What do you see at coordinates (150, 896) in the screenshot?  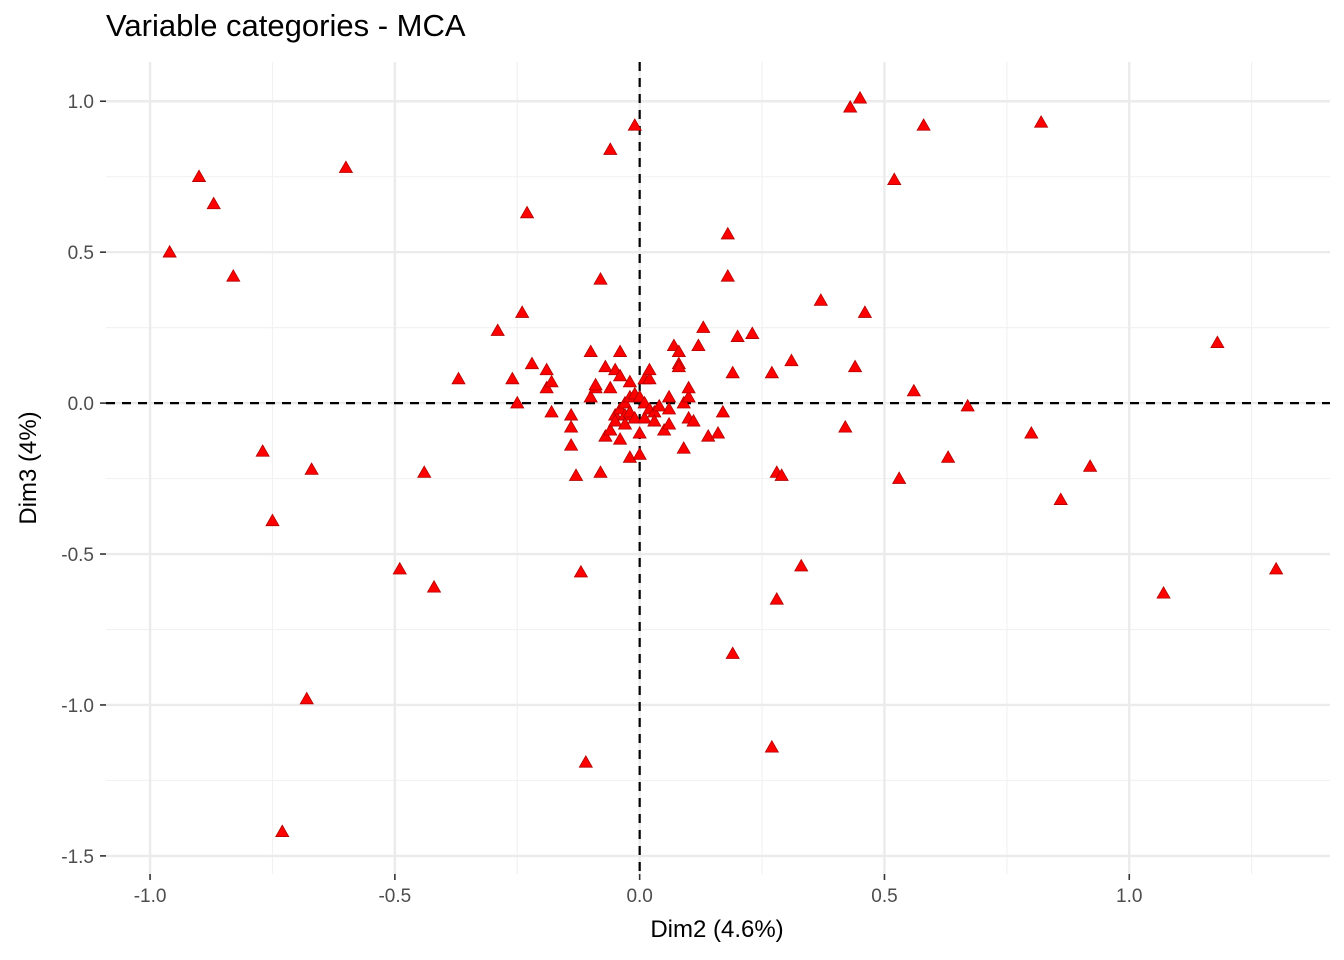 I see `x-tick-label: -1.0` at bounding box center [150, 896].